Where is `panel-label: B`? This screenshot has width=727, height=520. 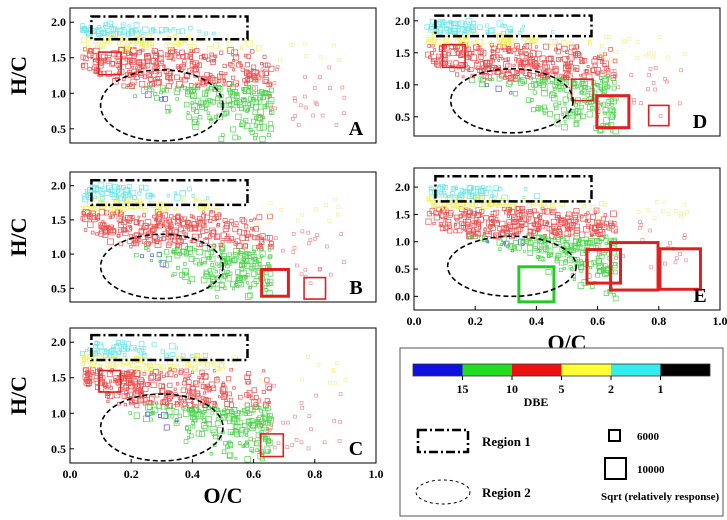 panel-label: B is located at coordinates (355, 288).